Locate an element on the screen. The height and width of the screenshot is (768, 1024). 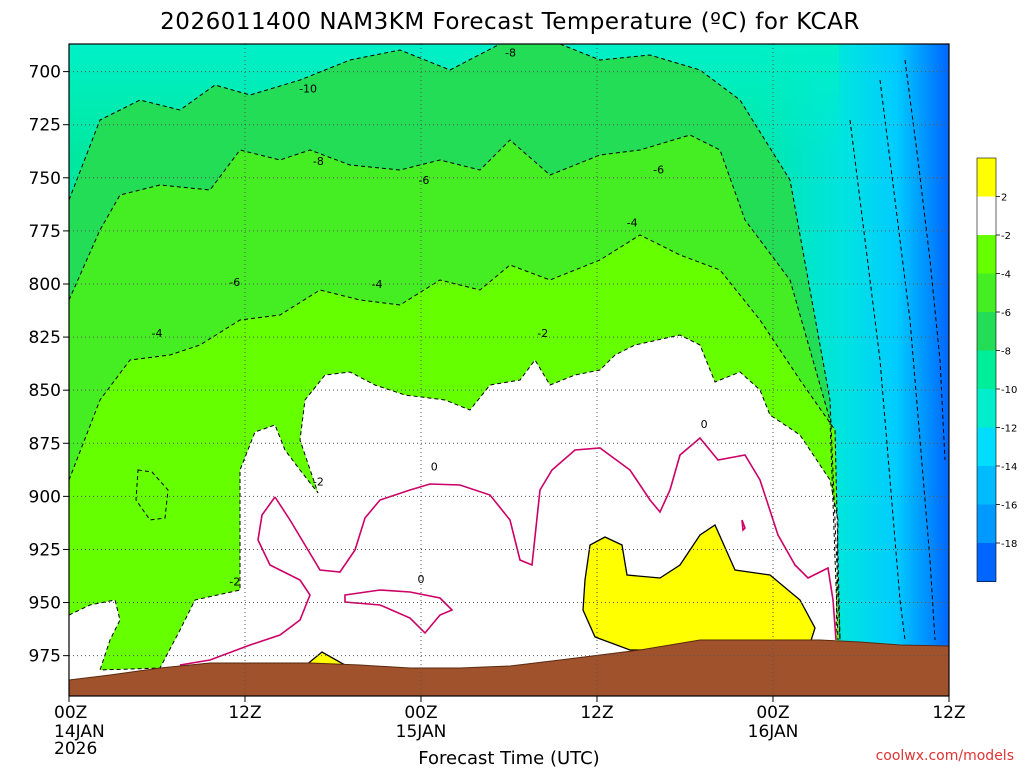
contour-label: -10 is located at coordinates (308, 89).